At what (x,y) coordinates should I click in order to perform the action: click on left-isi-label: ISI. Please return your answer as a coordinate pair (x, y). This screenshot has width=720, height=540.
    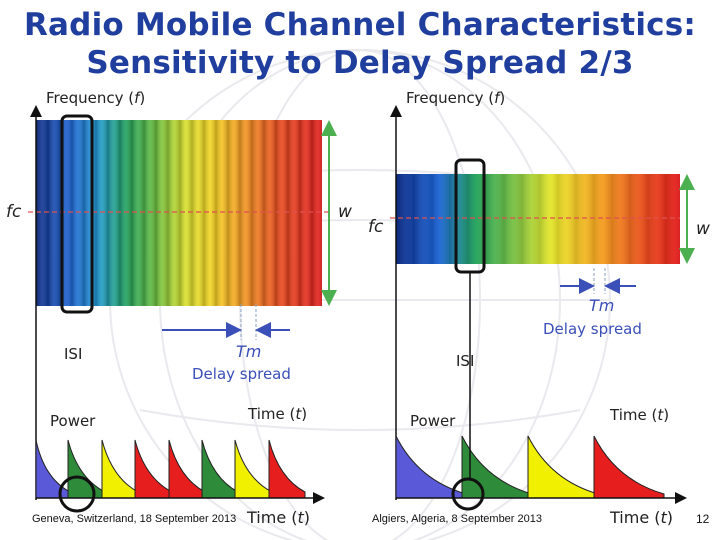
    Looking at the image, I should click on (73, 354).